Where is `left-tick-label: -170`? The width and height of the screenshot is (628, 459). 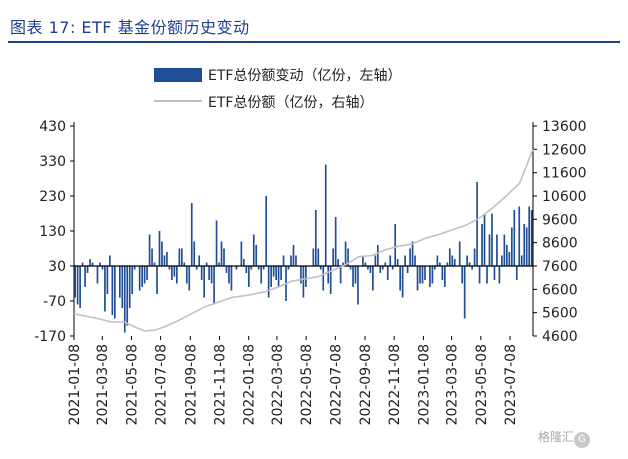
left-tick-label: -170 is located at coordinates (50, 337).